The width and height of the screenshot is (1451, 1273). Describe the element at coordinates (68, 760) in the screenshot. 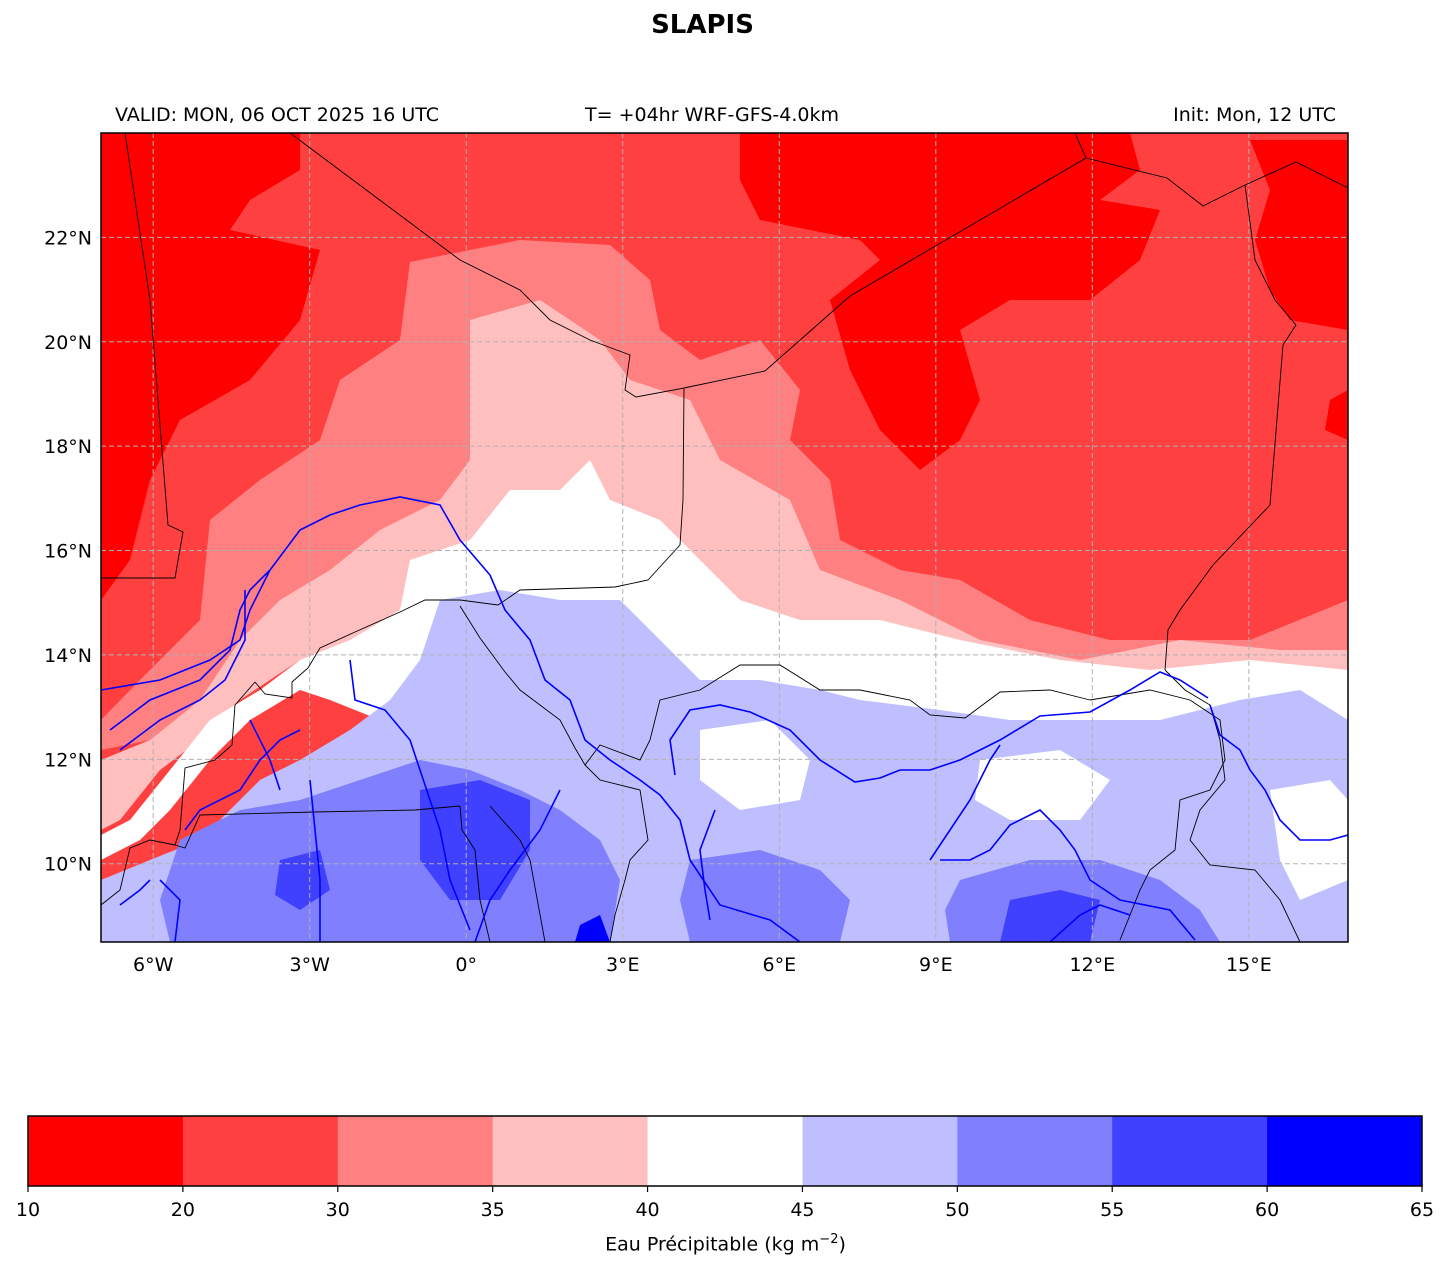

I see `latitude-tick-label: 12°N` at that location.